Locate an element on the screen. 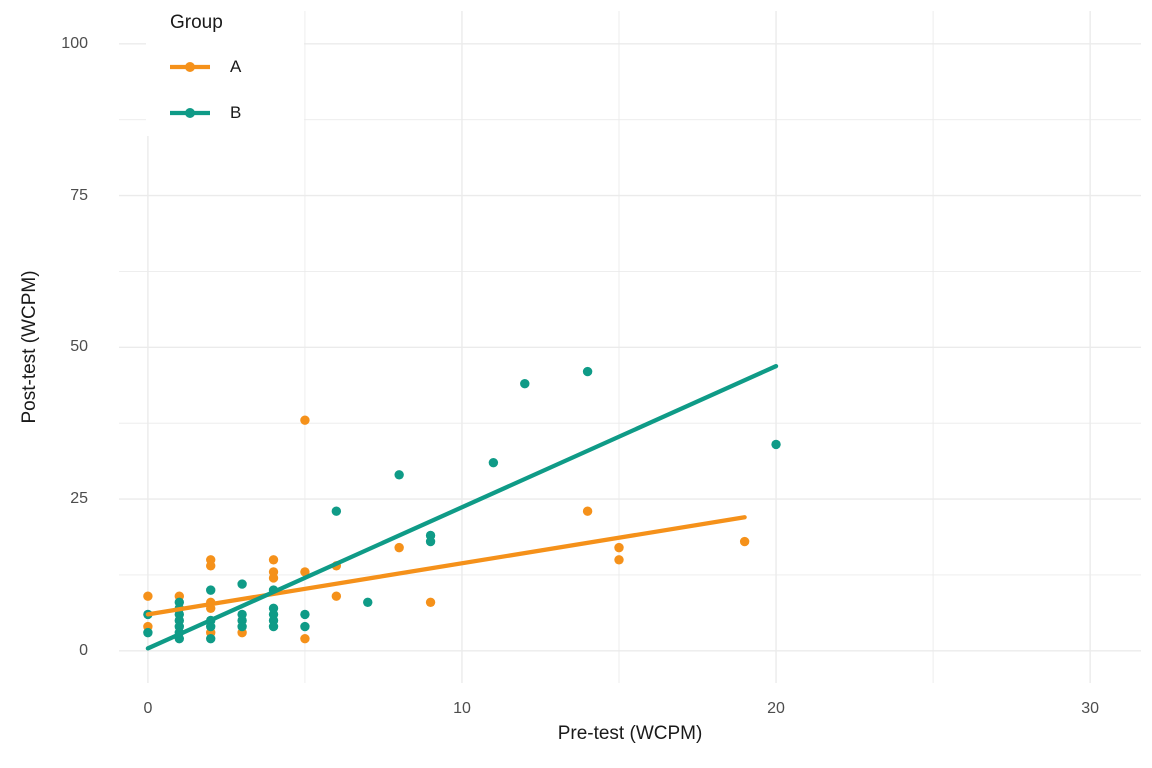 The width and height of the screenshot is (1152, 768). x-tick-label: 10 is located at coordinates (462, 708).